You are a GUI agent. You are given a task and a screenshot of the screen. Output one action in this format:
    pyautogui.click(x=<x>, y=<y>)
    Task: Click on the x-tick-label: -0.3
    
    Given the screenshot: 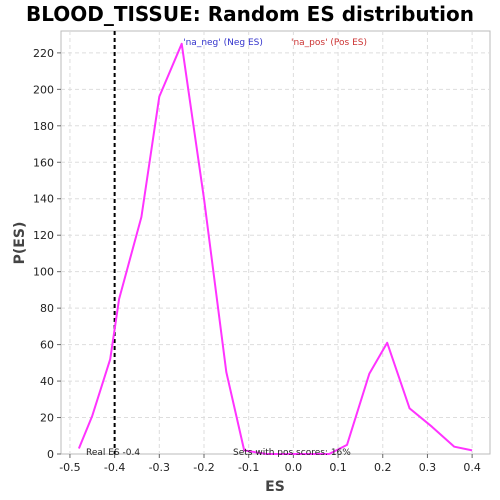 What is the action you would take?
    pyautogui.click(x=159, y=467)
    